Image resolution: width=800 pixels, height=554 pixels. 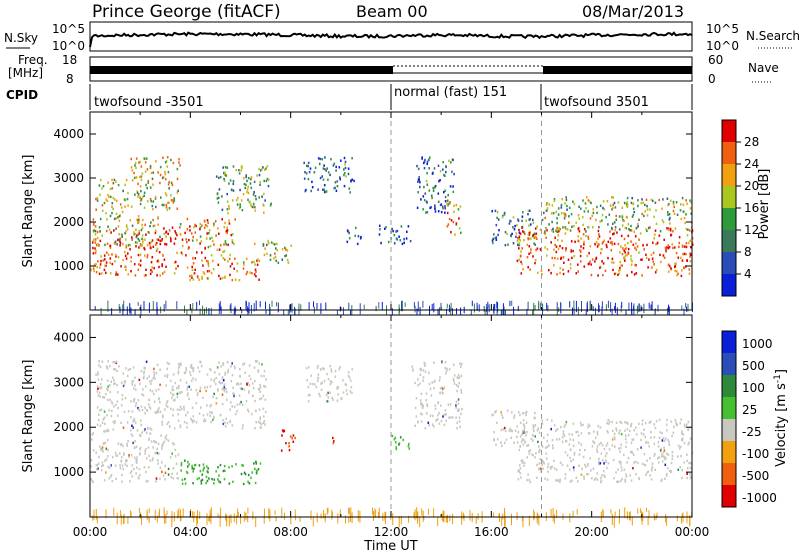 What do you see at coordinates (68, 266) in the screenshot?
I see `y-tick-label: 1000` at bounding box center [68, 266].